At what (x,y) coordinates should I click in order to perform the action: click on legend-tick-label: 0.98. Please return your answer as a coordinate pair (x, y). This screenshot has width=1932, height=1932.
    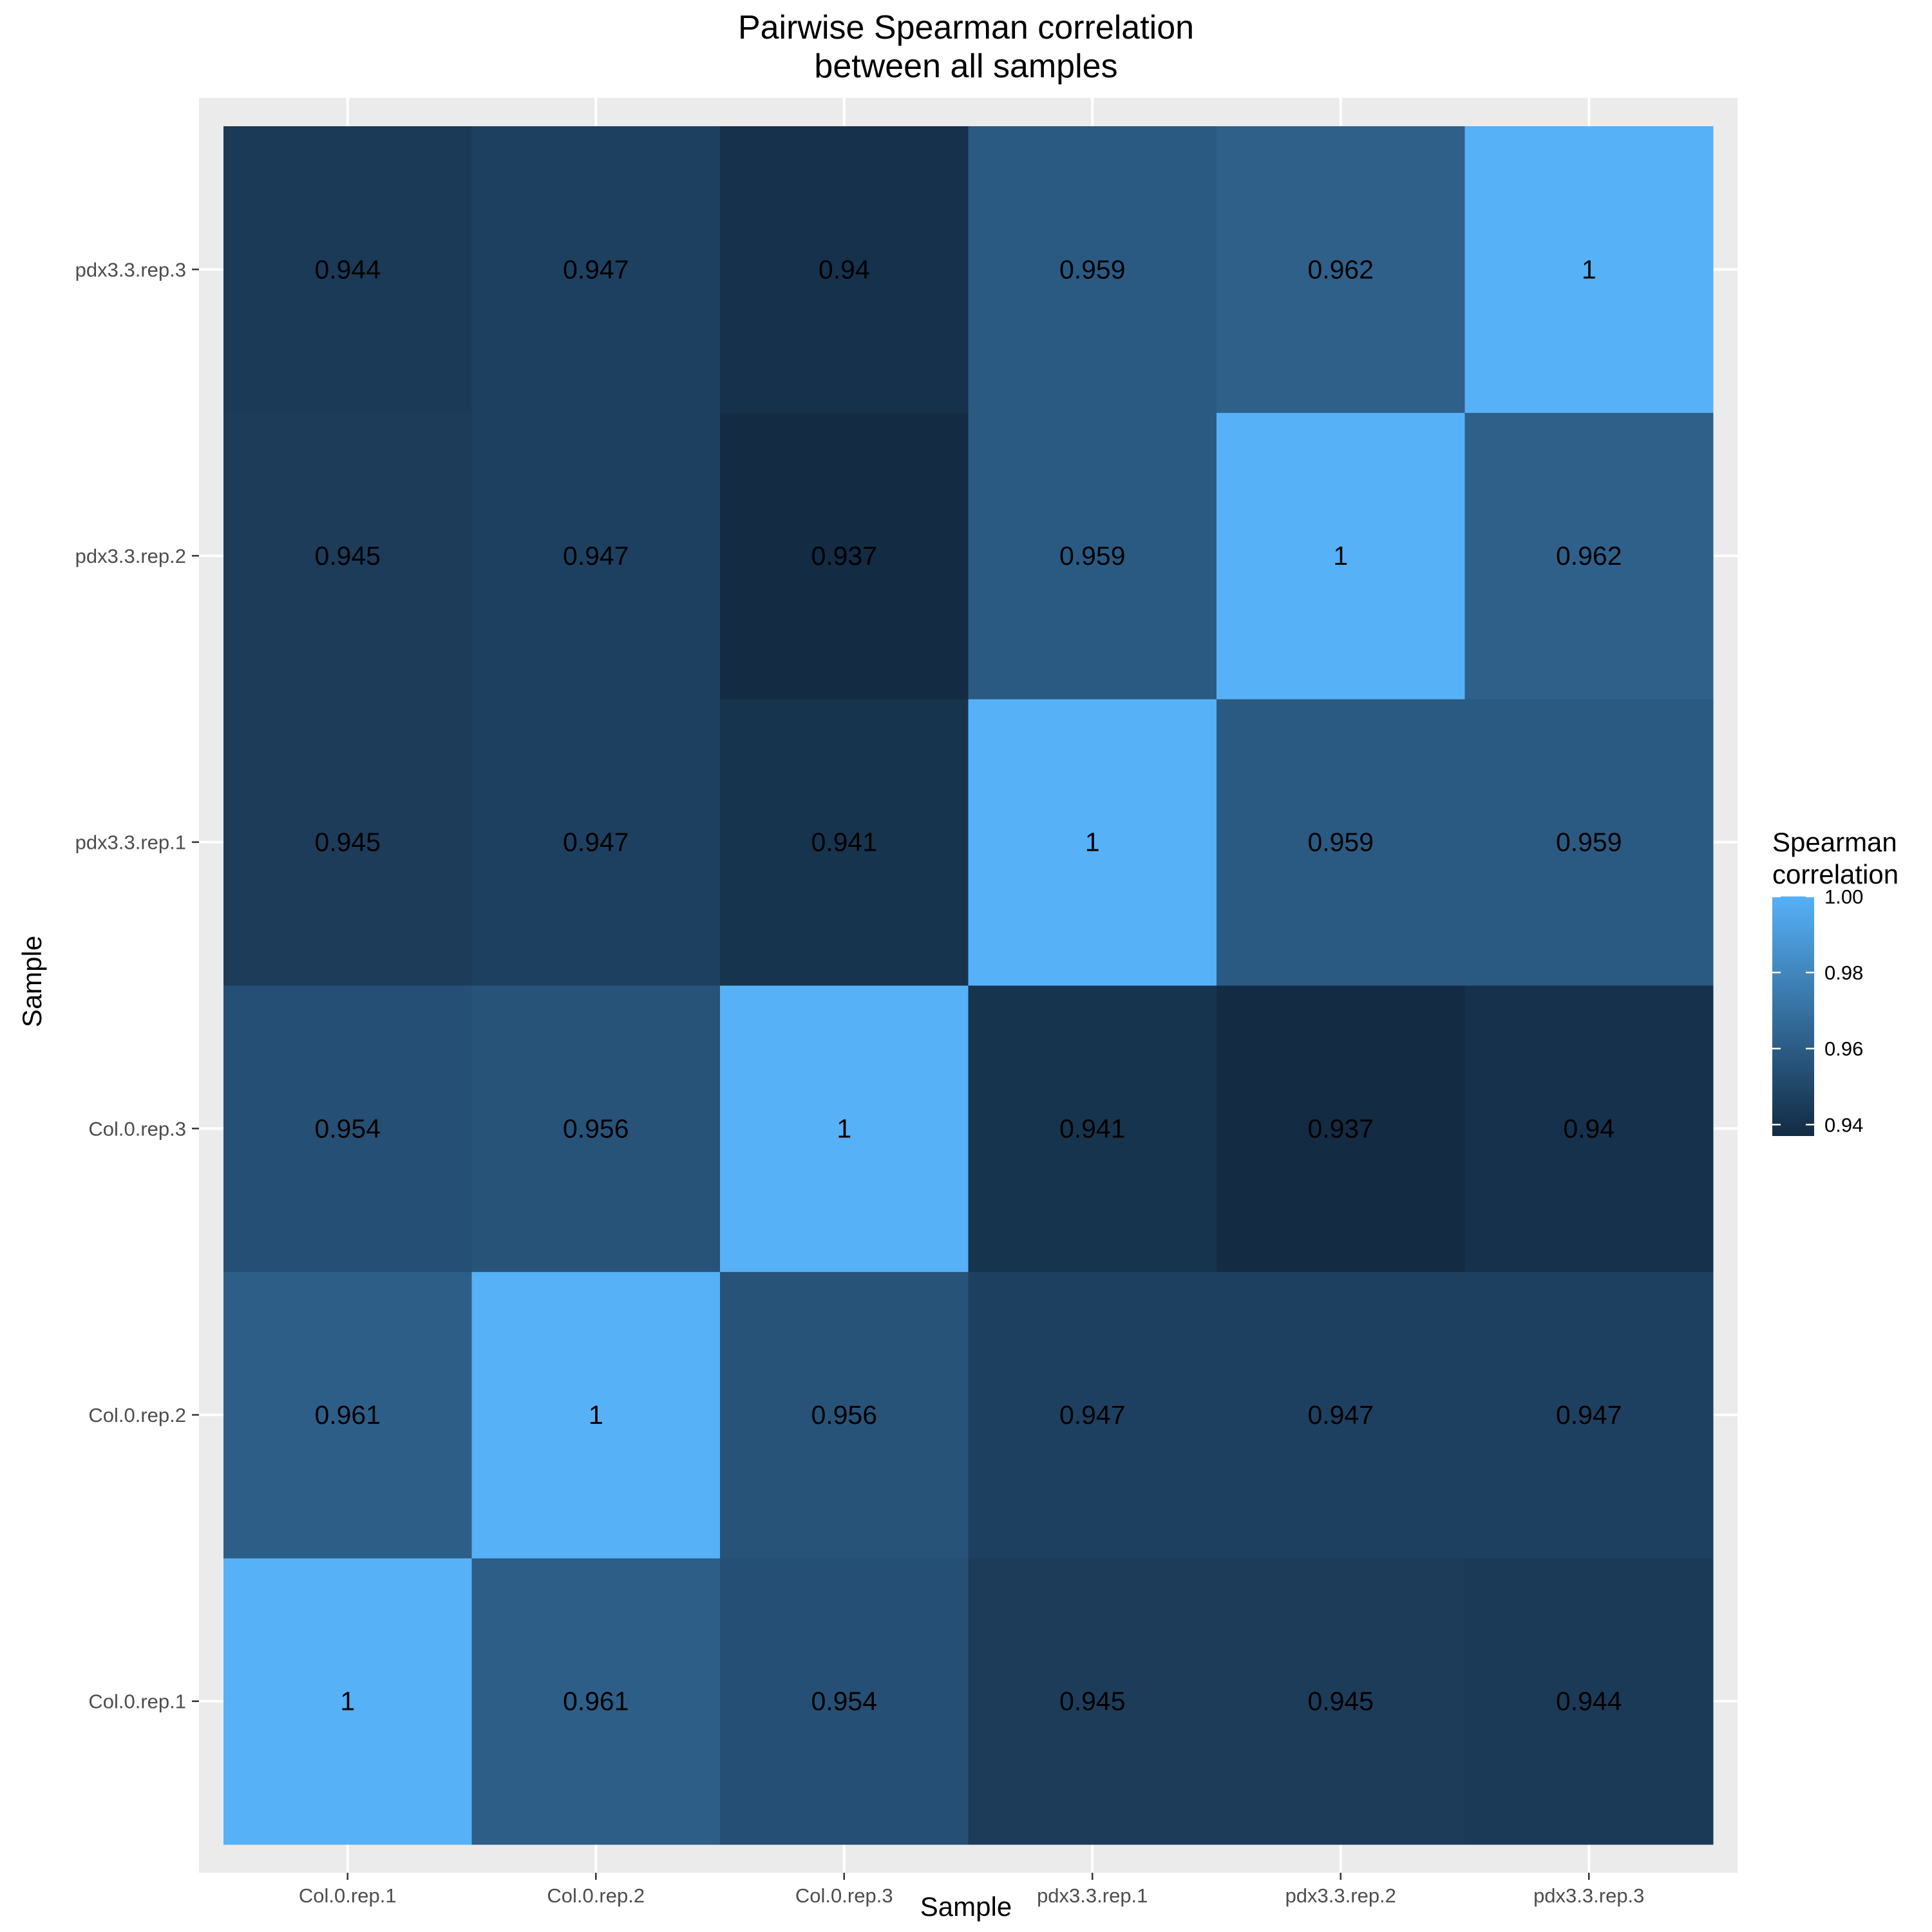
    Looking at the image, I should click on (1843, 973).